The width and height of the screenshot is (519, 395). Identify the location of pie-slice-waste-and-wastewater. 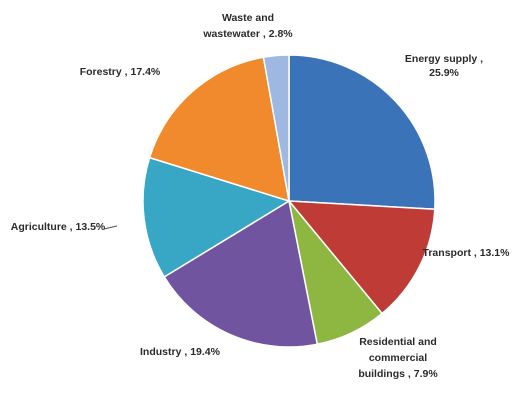
(276, 128).